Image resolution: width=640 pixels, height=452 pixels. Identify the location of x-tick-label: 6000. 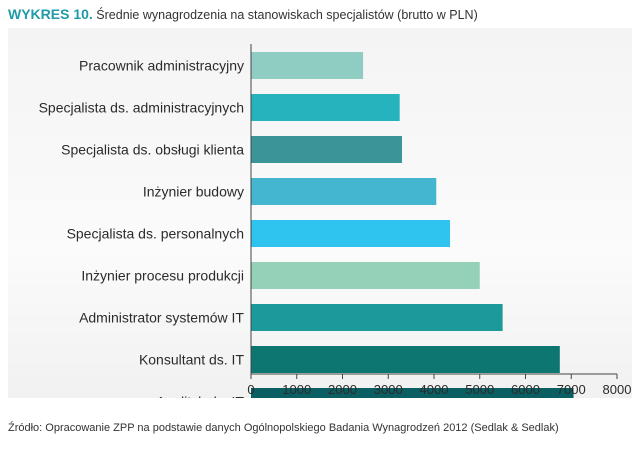
(525, 389).